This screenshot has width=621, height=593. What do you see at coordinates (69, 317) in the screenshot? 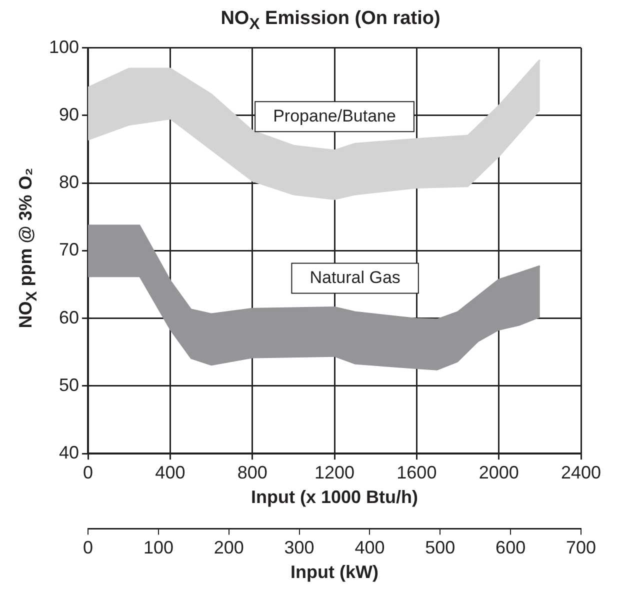
I see `y-tick-label: 60` at bounding box center [69, 317].